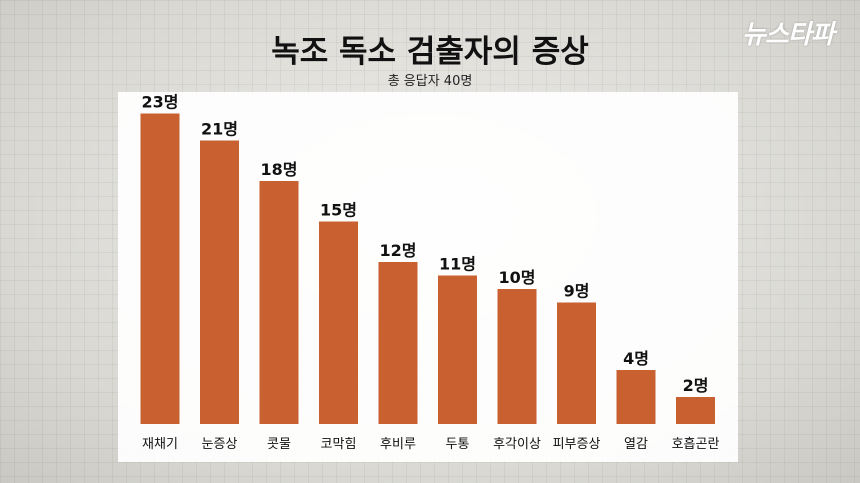 Image resolution: width=860 pixels, height=483 pixels. I want to click on category-label-6: 두통, so click(458, 444).